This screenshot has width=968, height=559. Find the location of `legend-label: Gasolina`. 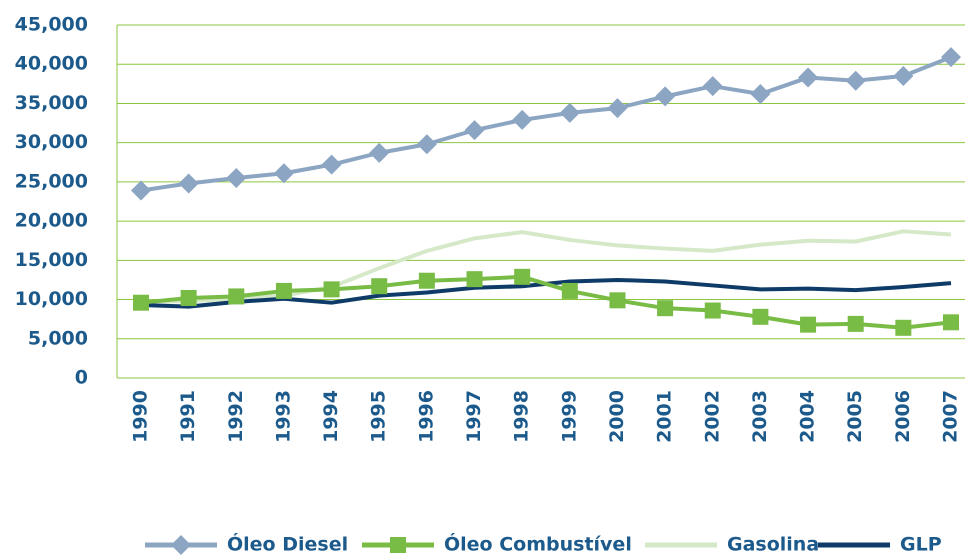

legend-label: Gasolina is located at coordinates (773, 545).